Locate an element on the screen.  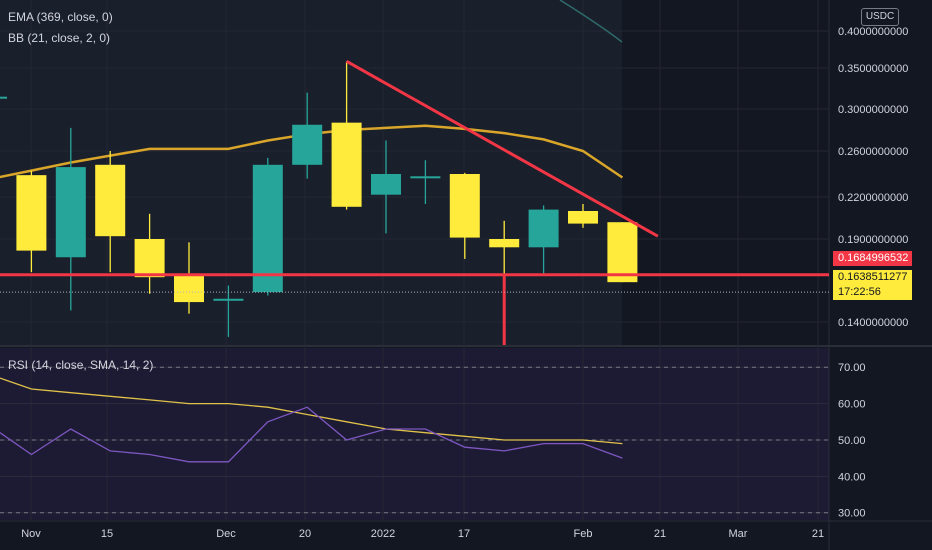
x-tick-label: Nov is located at coordinates (31, 534).